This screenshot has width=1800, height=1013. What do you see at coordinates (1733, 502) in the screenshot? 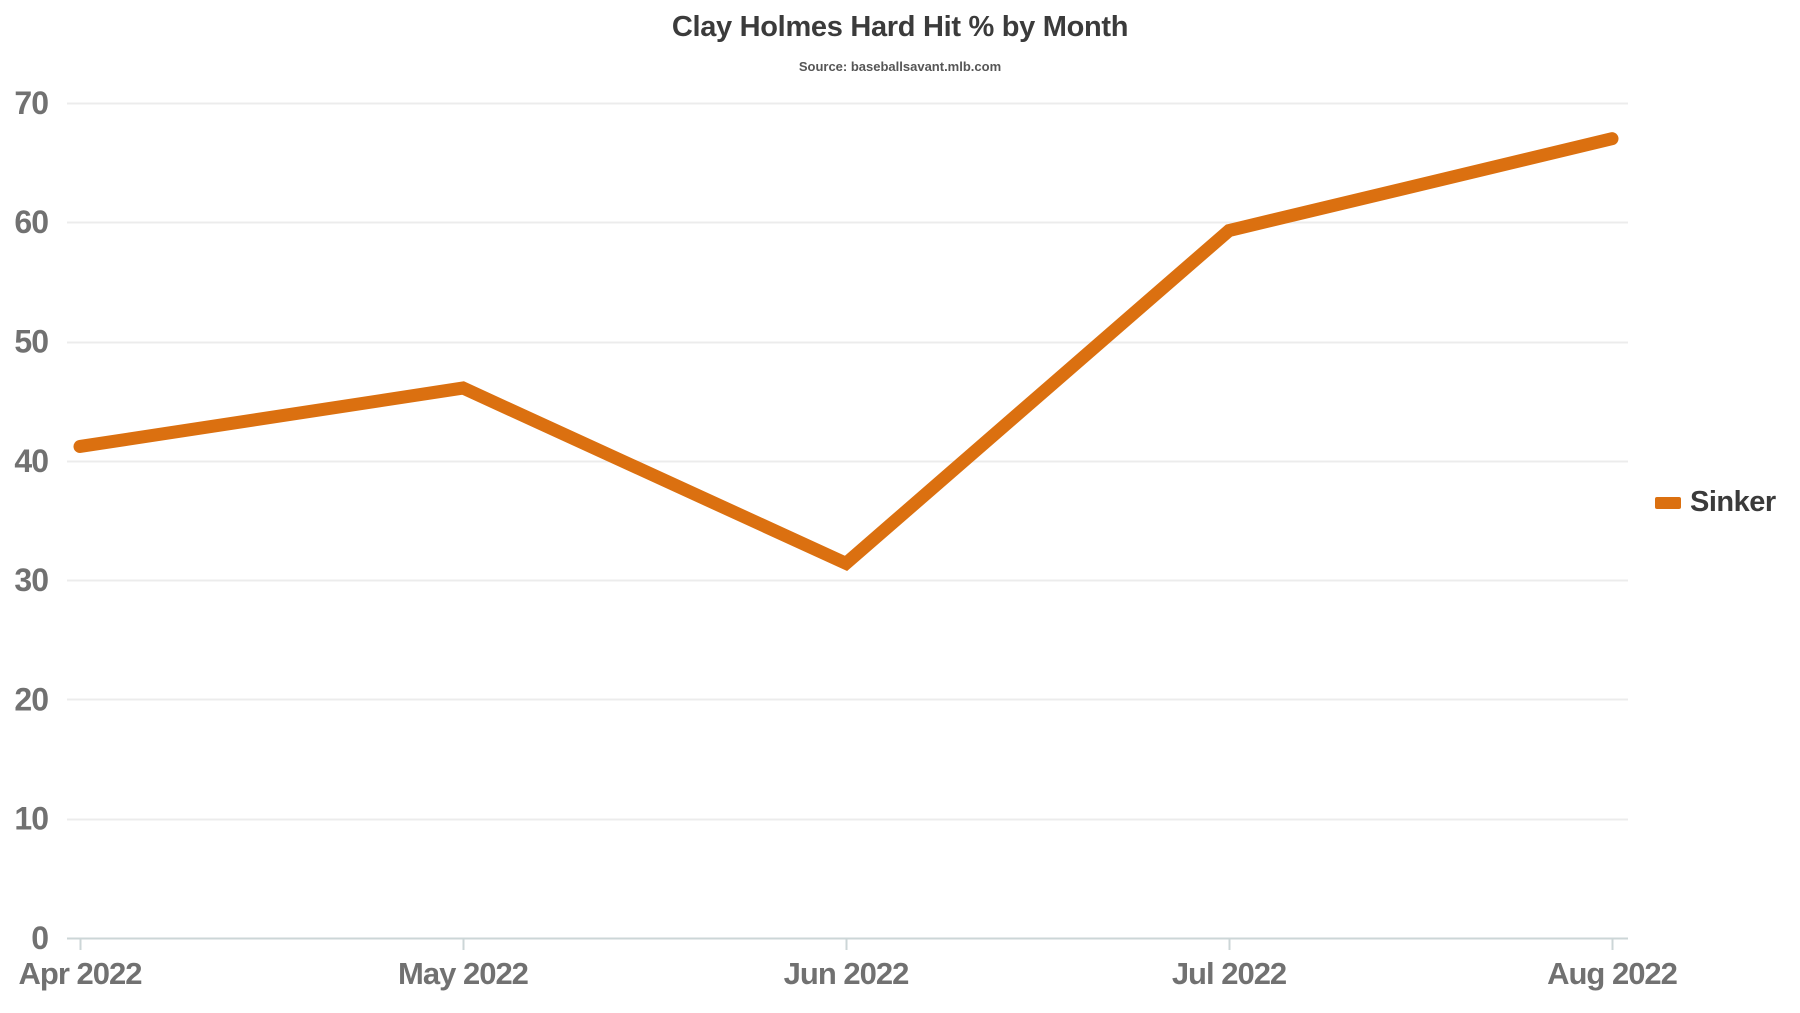
I see `legend-label-sinker: Sinker` at bounding box center [1733, 502].